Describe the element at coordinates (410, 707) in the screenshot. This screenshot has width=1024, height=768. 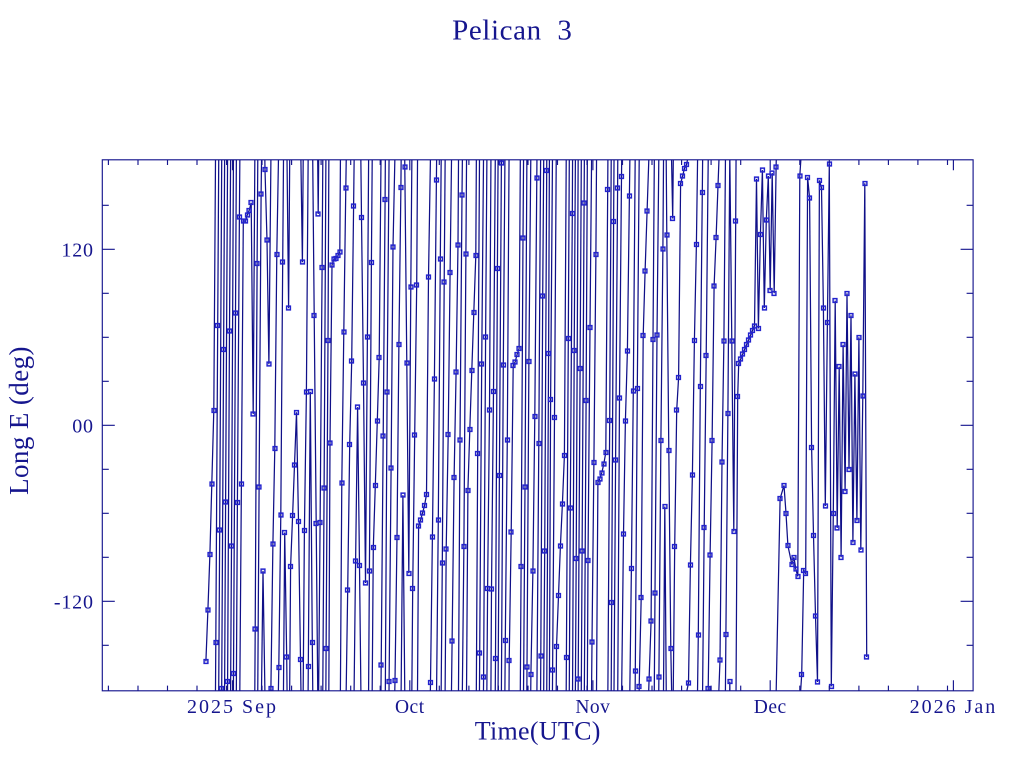
I see `svg-text: Oct` at that location.